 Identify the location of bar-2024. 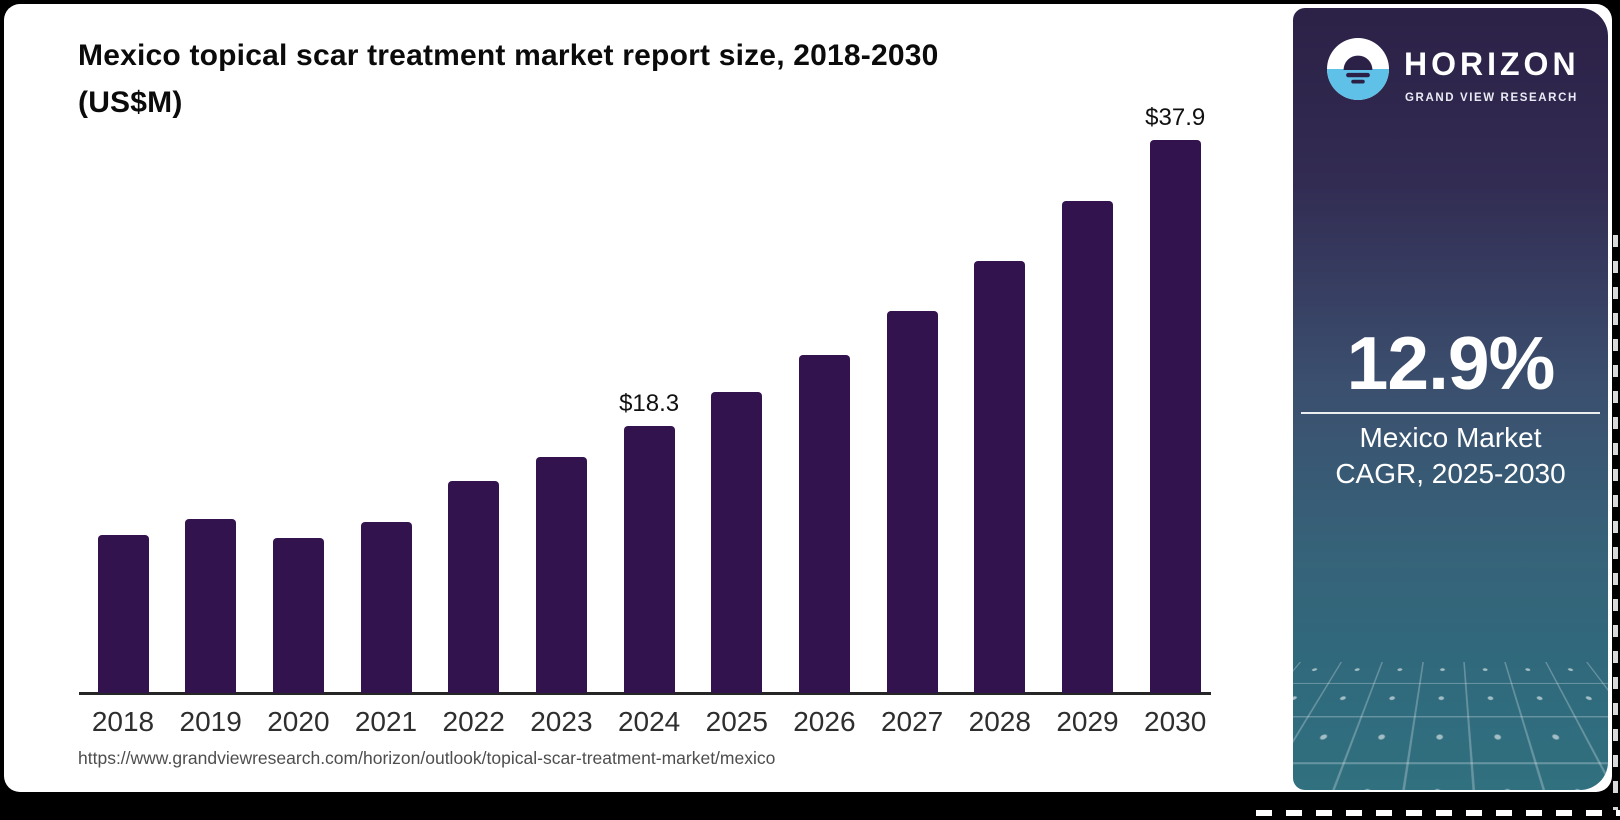
(649, 559).